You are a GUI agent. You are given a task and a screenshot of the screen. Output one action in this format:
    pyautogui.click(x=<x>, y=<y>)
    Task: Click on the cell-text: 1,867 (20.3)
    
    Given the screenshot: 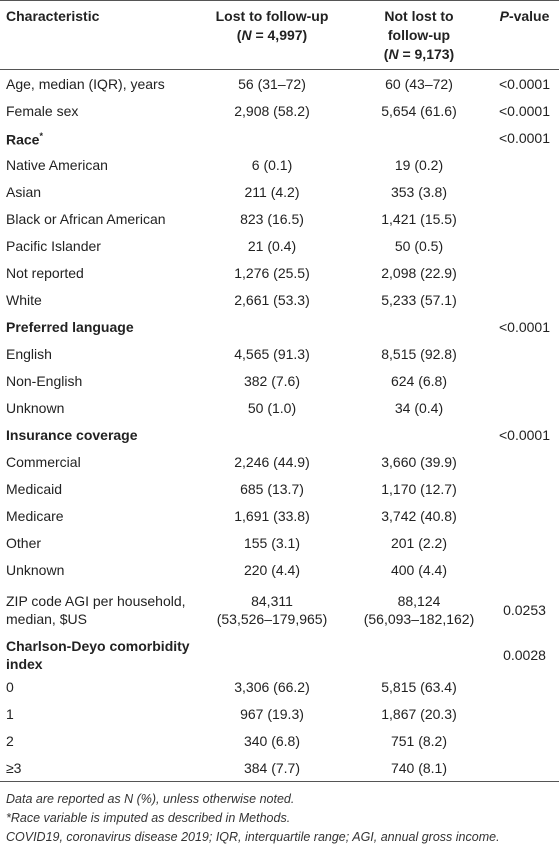 What is the action you would take?
    pyautogui.click(x=419, y=713)
    